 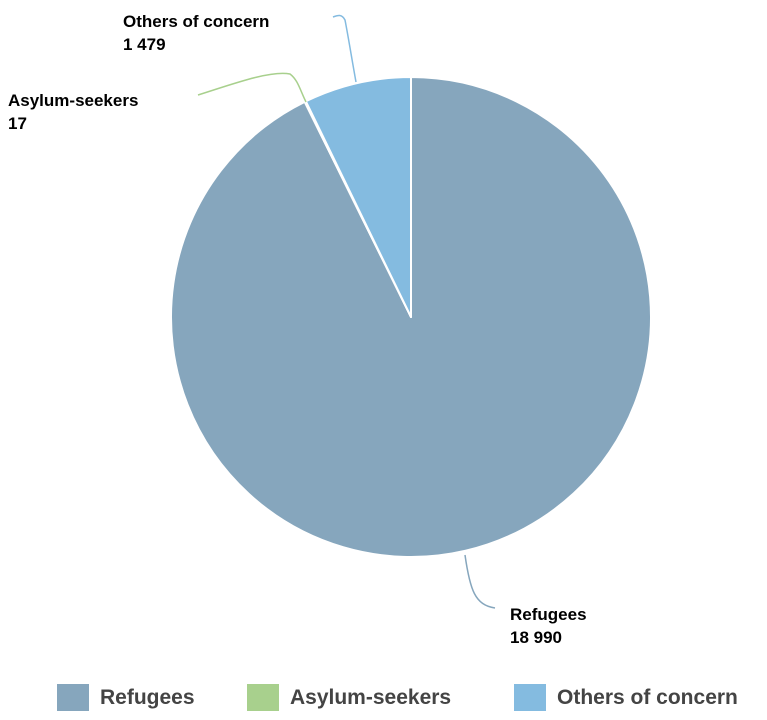 What do you see at coordinates (73, 697) in the screenshot?
I see `legend-swatch-refugees` at bounding box center [73, 697].